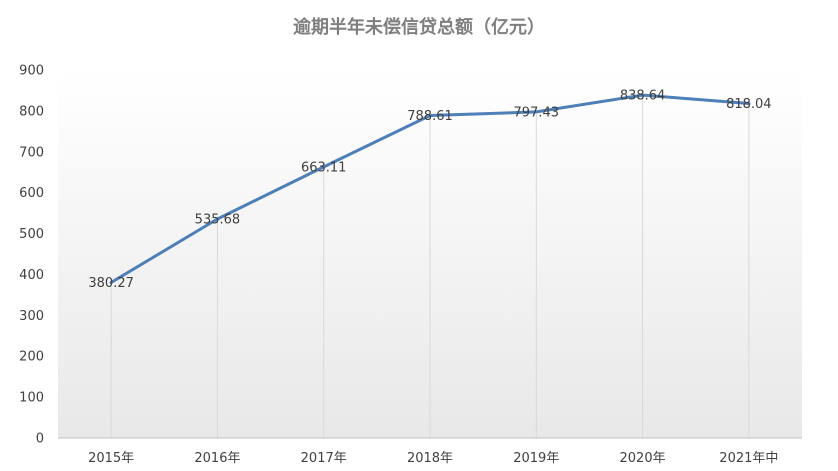 The image size is (838, 471). What do you see at coordinates (643, 458) in the screenshot?
I see `x-tick-label: 2020年` at bounding box center [643, 458].